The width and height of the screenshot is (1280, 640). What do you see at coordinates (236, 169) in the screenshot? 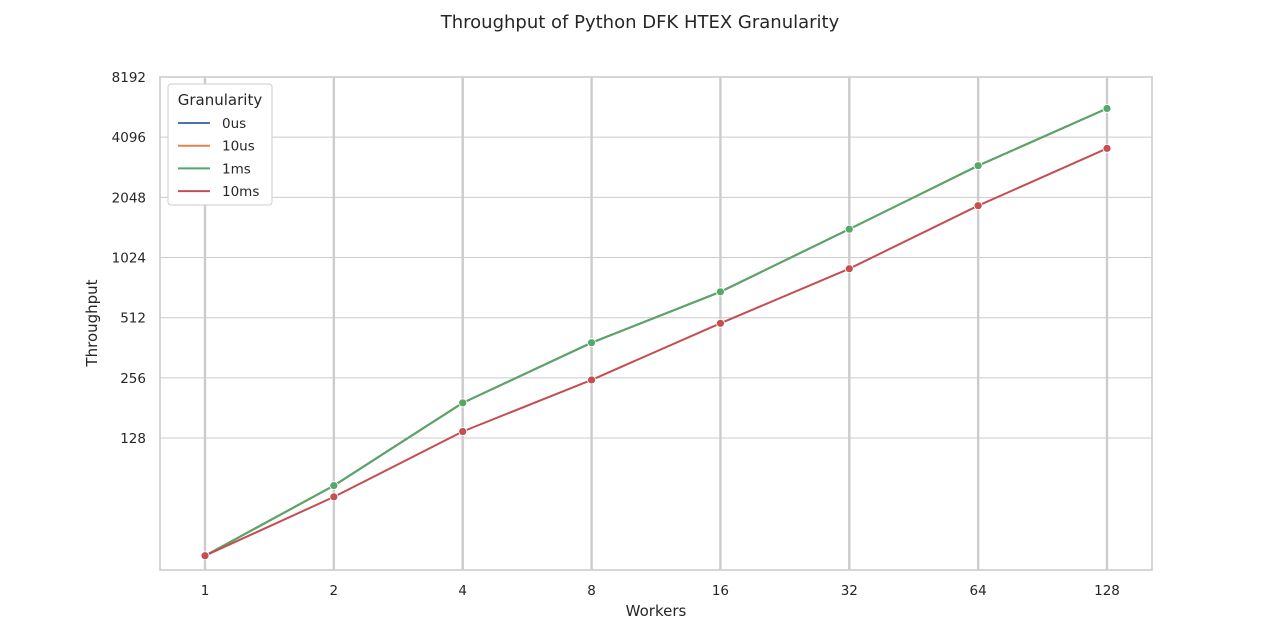
I see `legend-label-1ms: 1ms` at bounding box center [236, 169].